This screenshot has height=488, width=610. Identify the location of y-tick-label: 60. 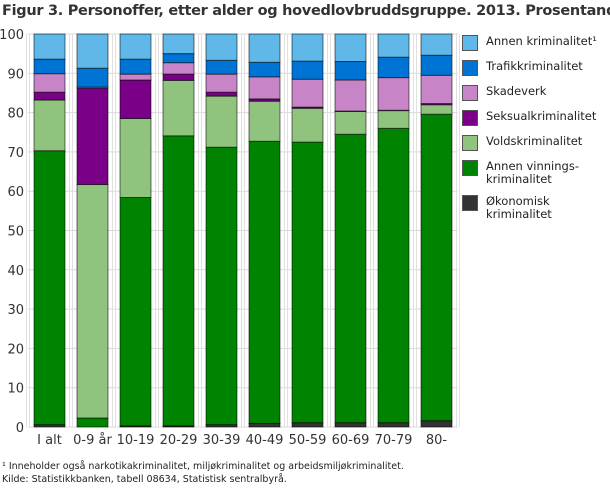
(15, 192).